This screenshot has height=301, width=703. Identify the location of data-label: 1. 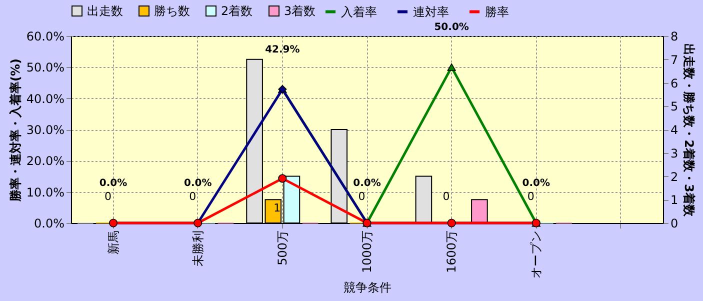
(277, 208).